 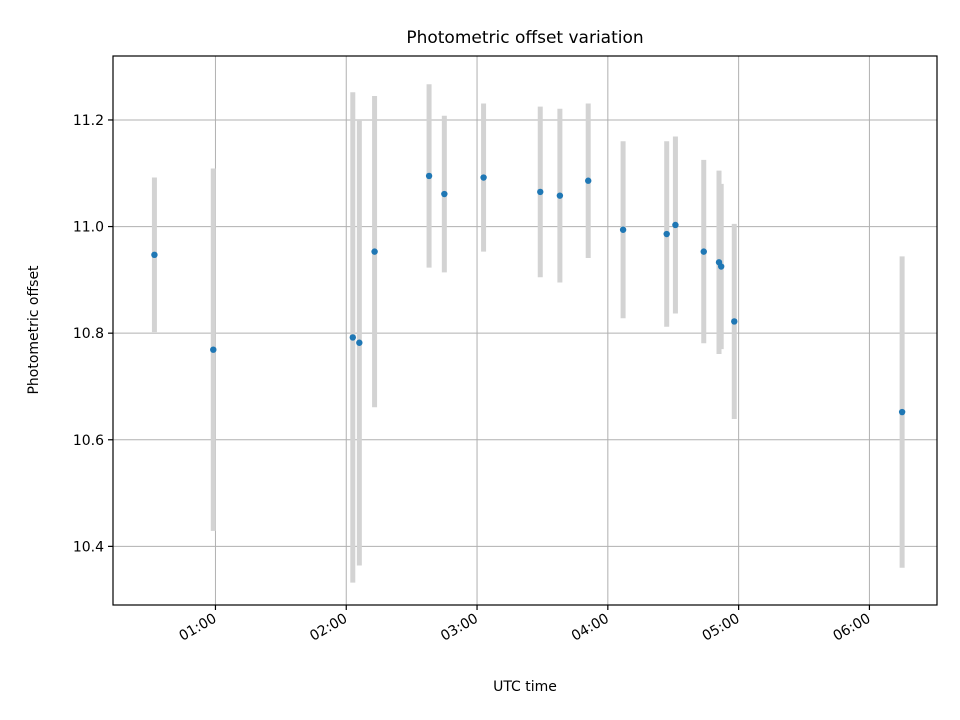 I want to click on y-tick-label: 10.6, so click(x=88, y=441).